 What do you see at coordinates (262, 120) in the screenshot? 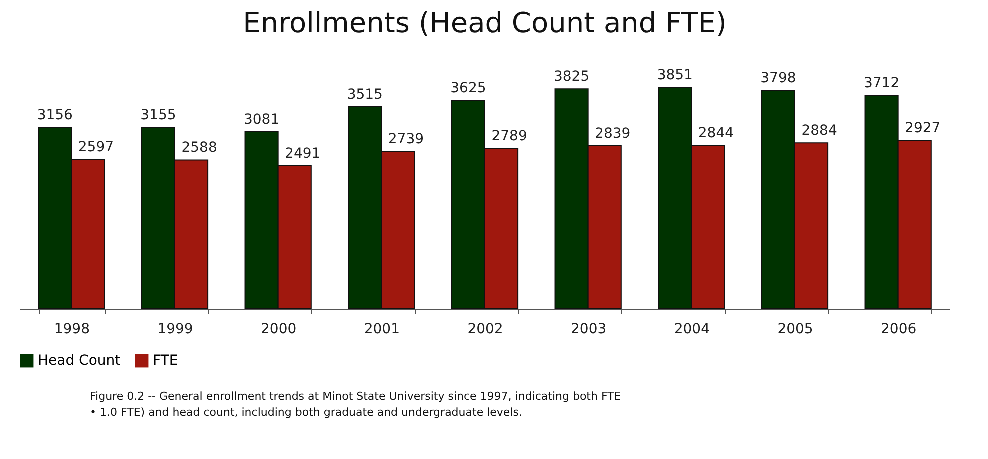
I see `data-label: 3081` at bounding box center [262, 120].